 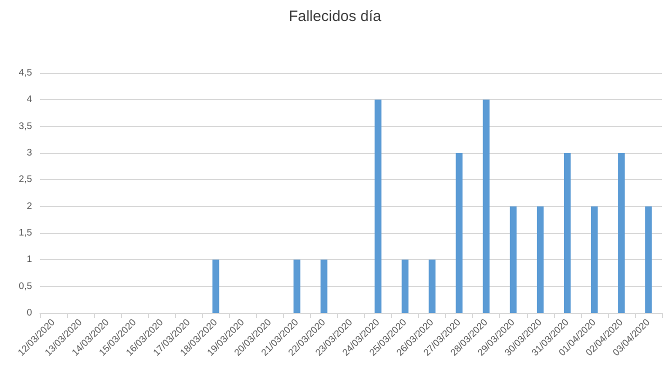 What do you see at coordinates (25, 180) in the screenshot?
I see `y-tick-label: 2,5` at bounding box center [25, 180].